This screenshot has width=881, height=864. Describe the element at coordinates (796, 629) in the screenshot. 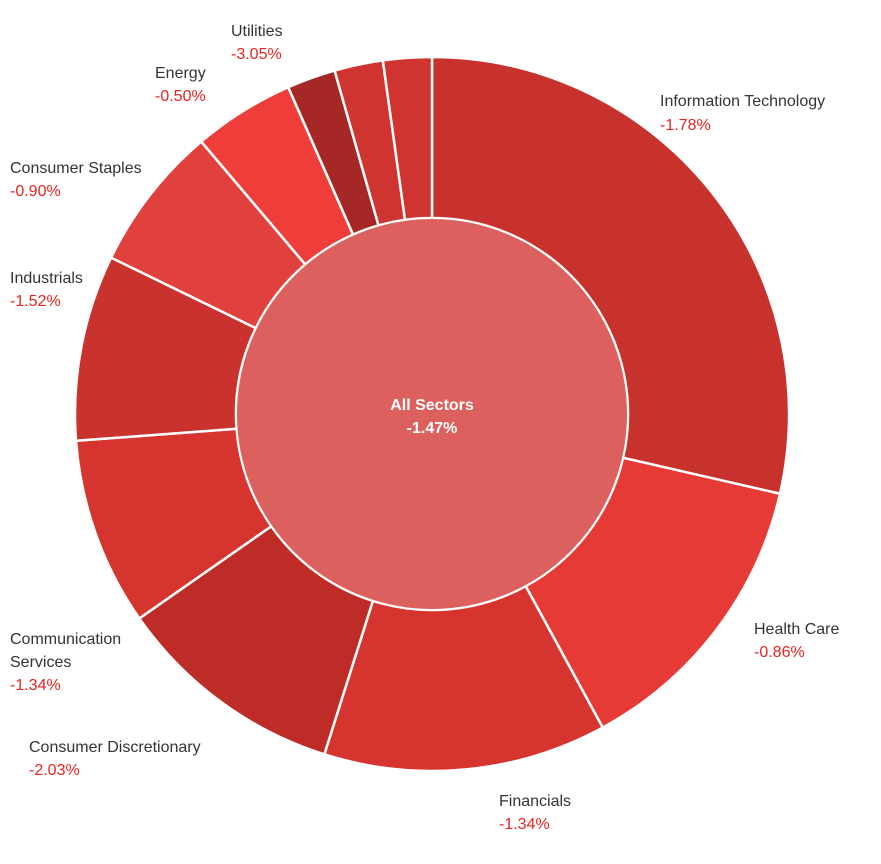

I see `label-name: Health Care` at that location.